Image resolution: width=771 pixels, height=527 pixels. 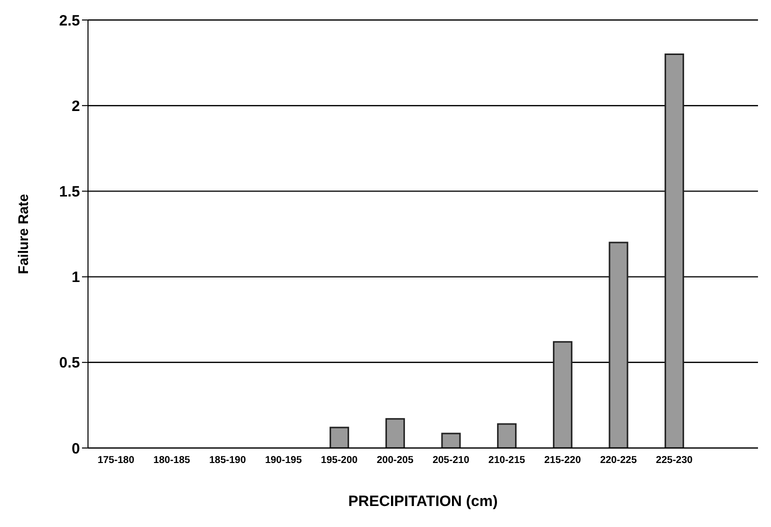 I want to click on x-tick-label: 220-225, so click(x=619, y=460).